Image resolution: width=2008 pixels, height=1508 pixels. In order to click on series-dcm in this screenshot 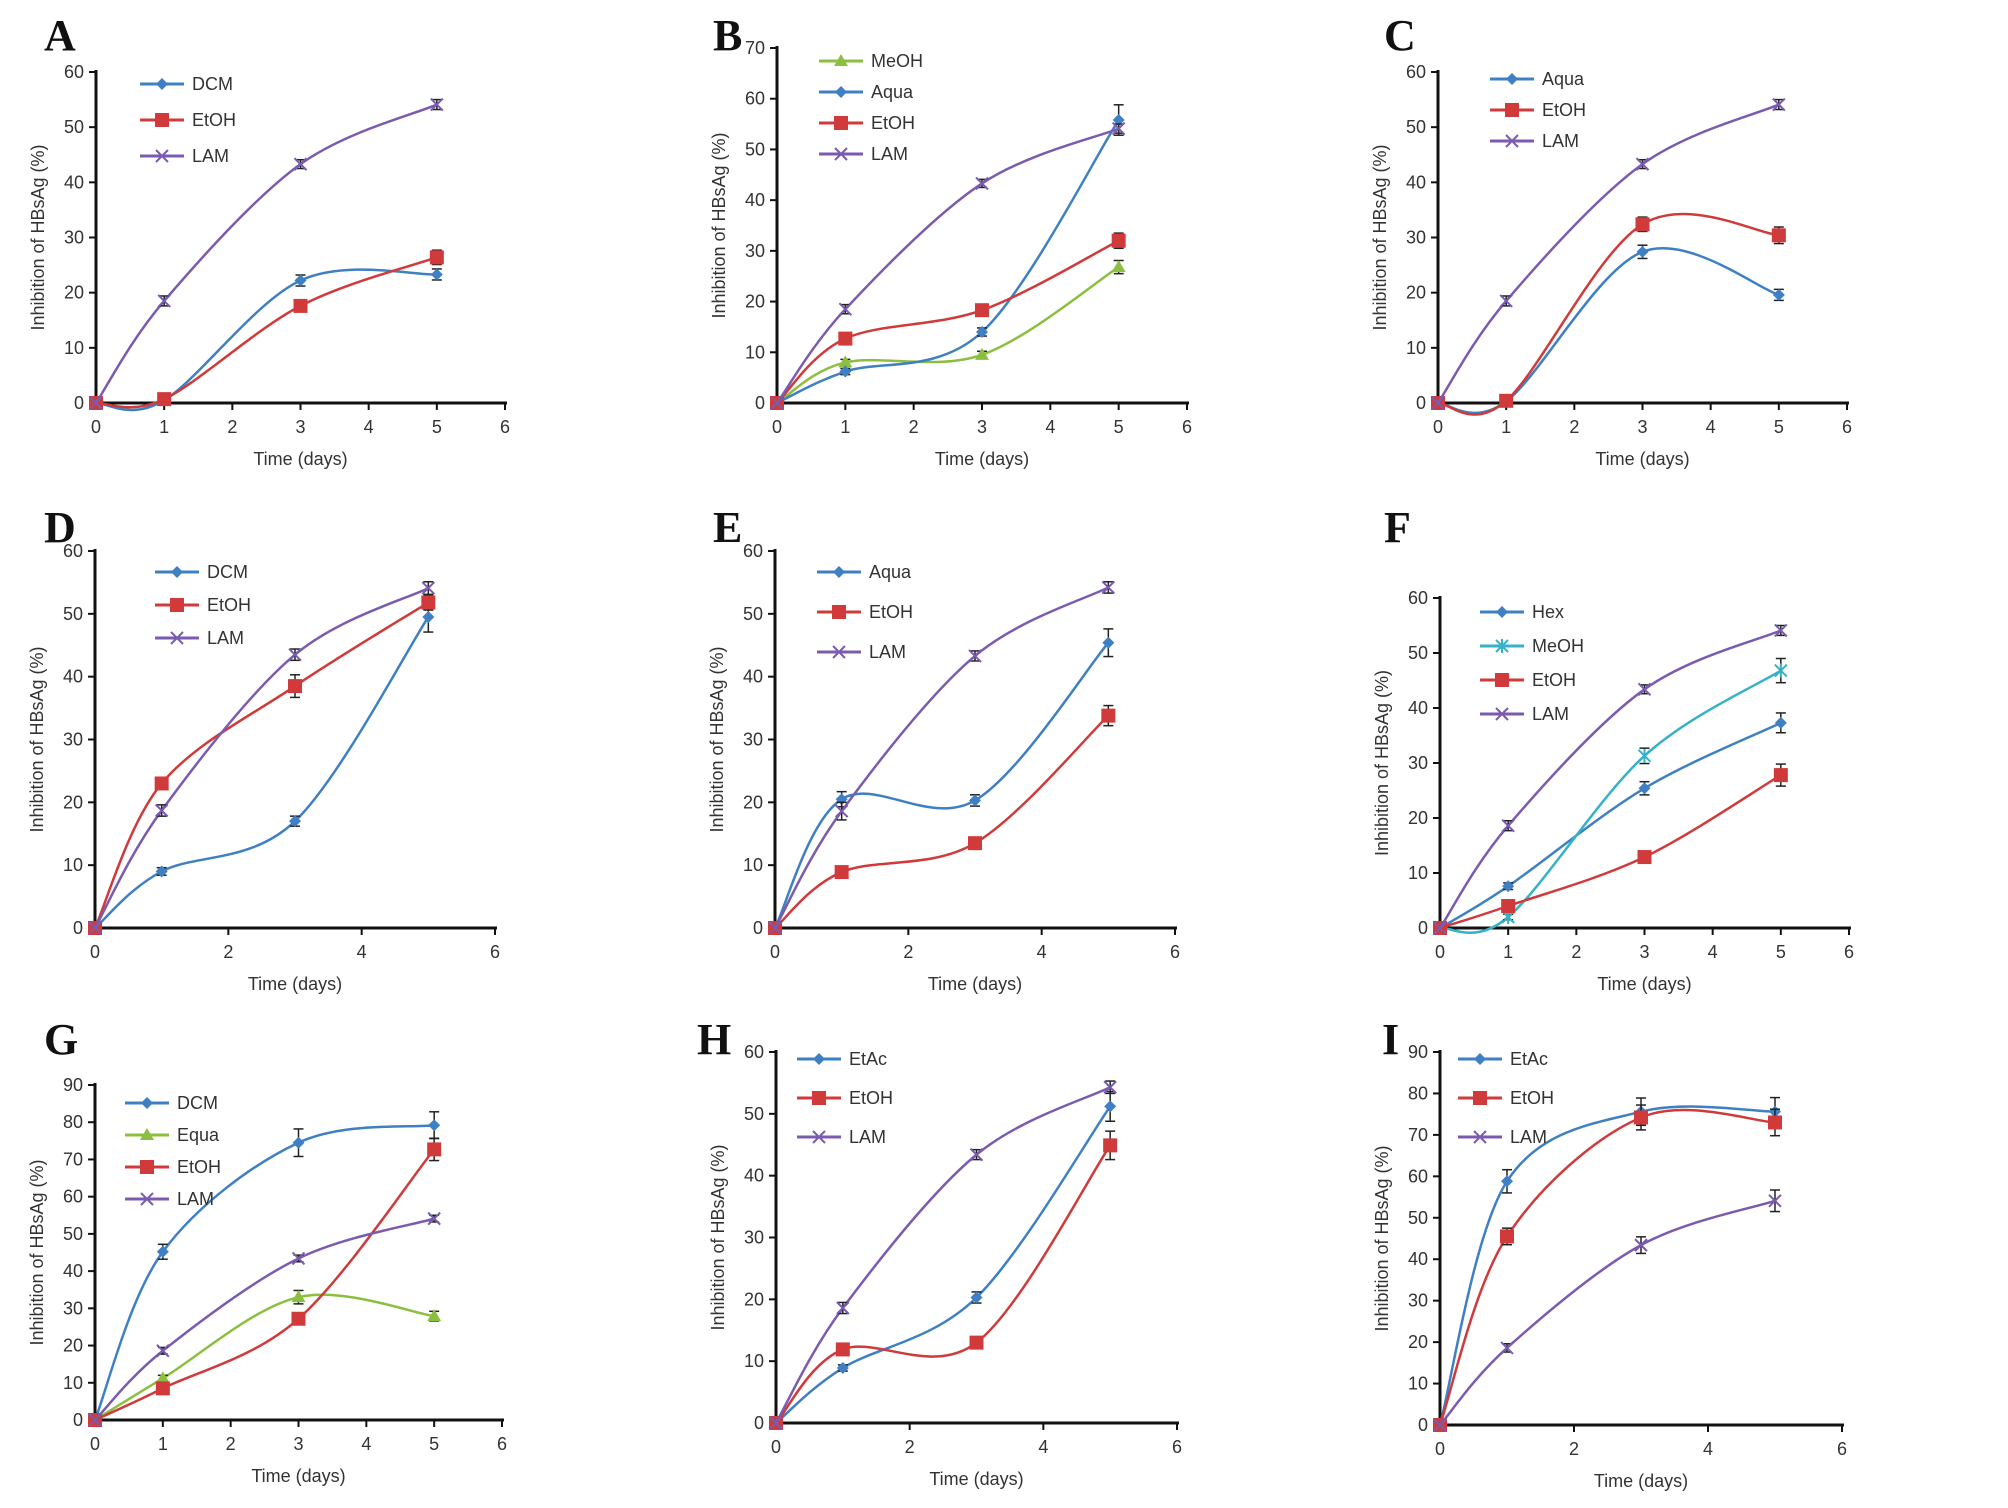, I will do `click(266, 340)`.